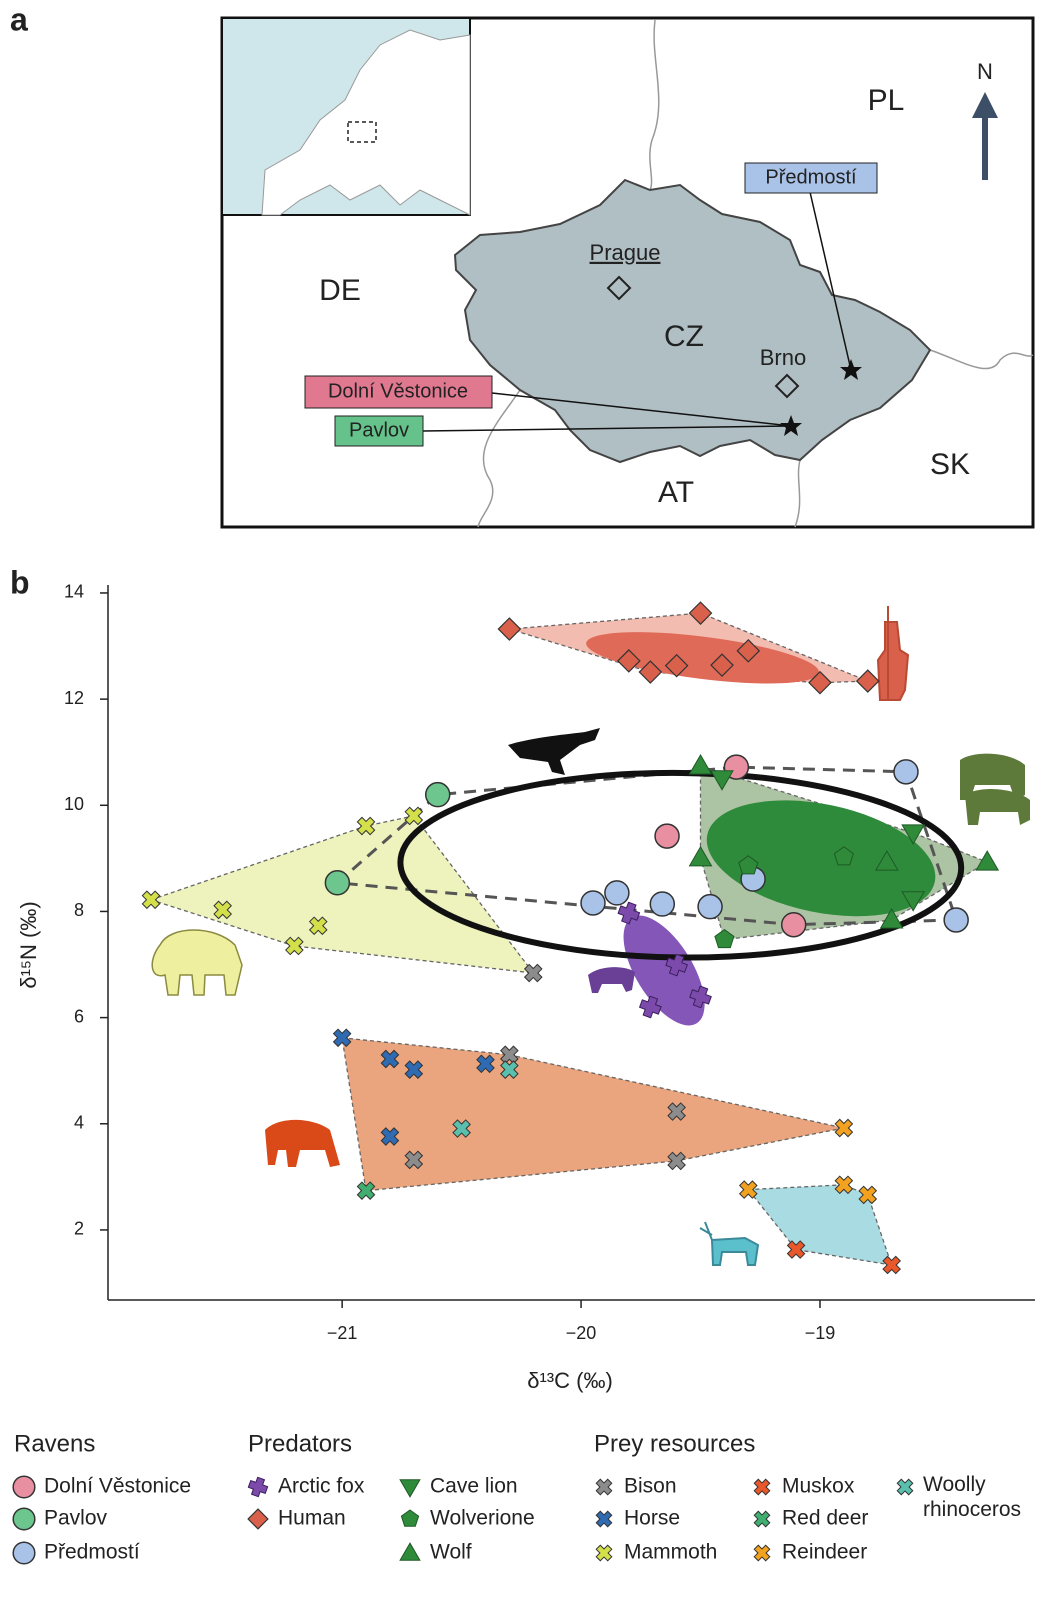 Image resolution: width=1057 pixels, height=1607 pixels. Describe the element at coordinates (670, 1552) in the screenshot. I see `legend-label: Mammoth` at that location.